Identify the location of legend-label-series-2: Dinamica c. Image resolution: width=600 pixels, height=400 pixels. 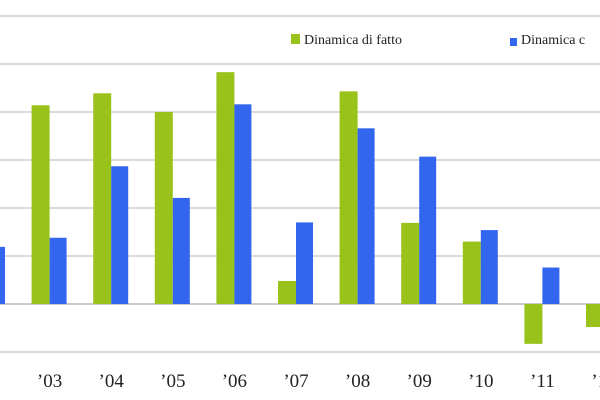
(553, 40).